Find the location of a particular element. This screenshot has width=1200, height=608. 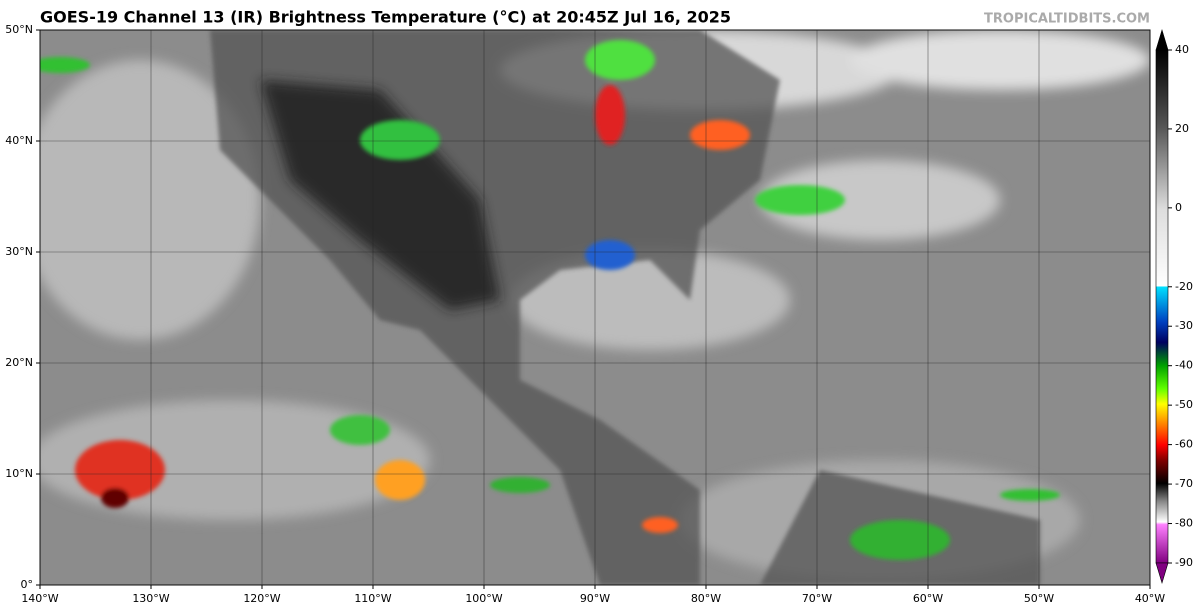

y-tick-label: 50°N is located at coordinates (19, 29).